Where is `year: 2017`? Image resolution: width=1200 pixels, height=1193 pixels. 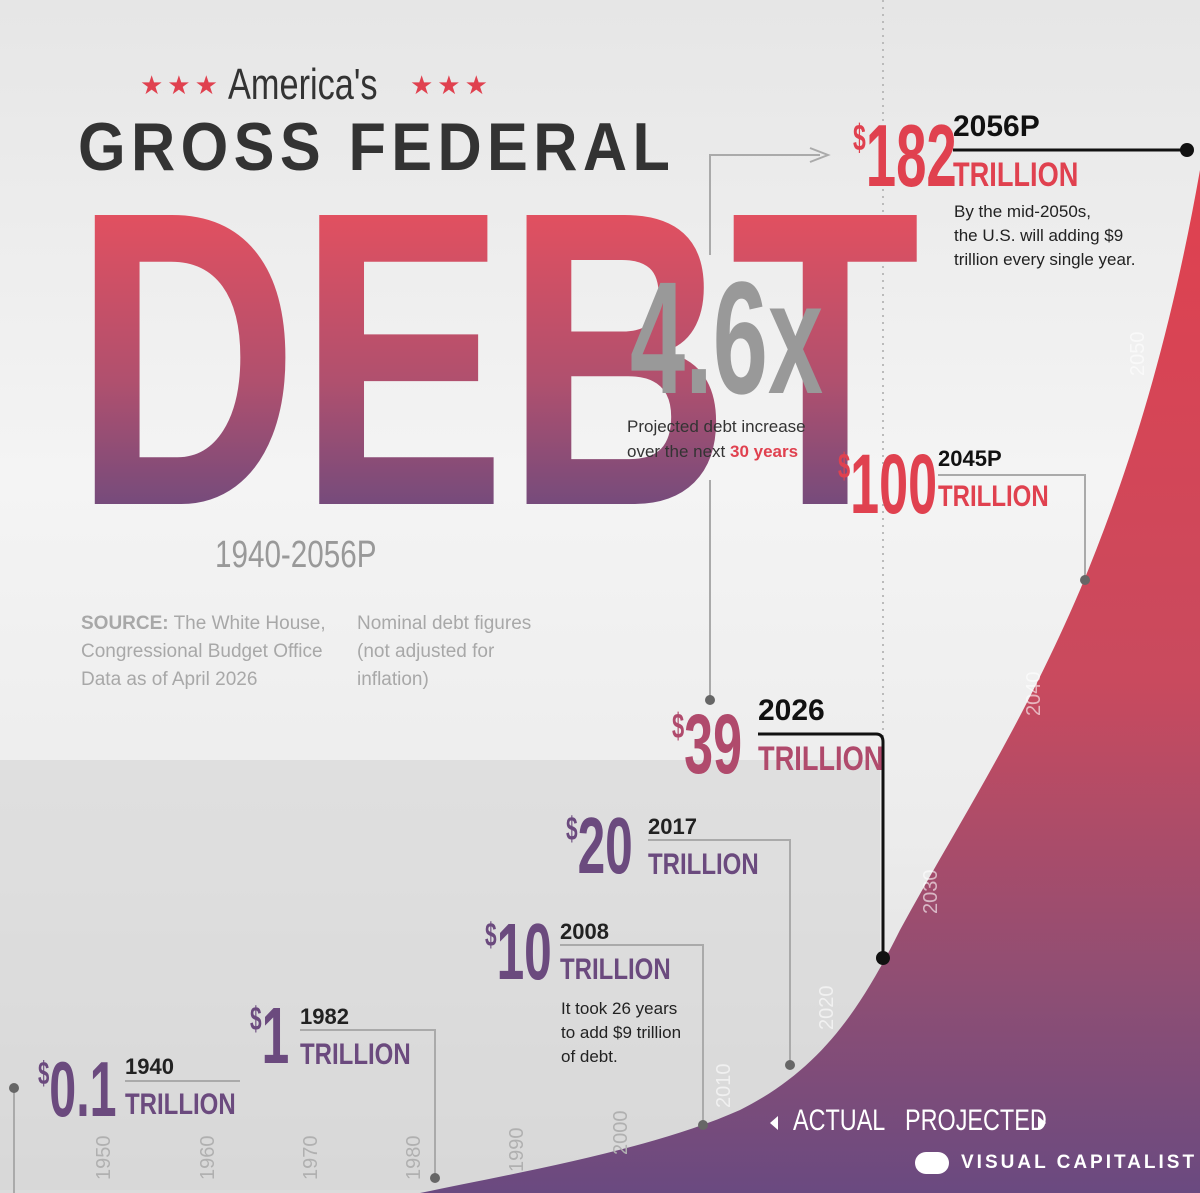 year: 2017 is located at coordinates (672, 826).